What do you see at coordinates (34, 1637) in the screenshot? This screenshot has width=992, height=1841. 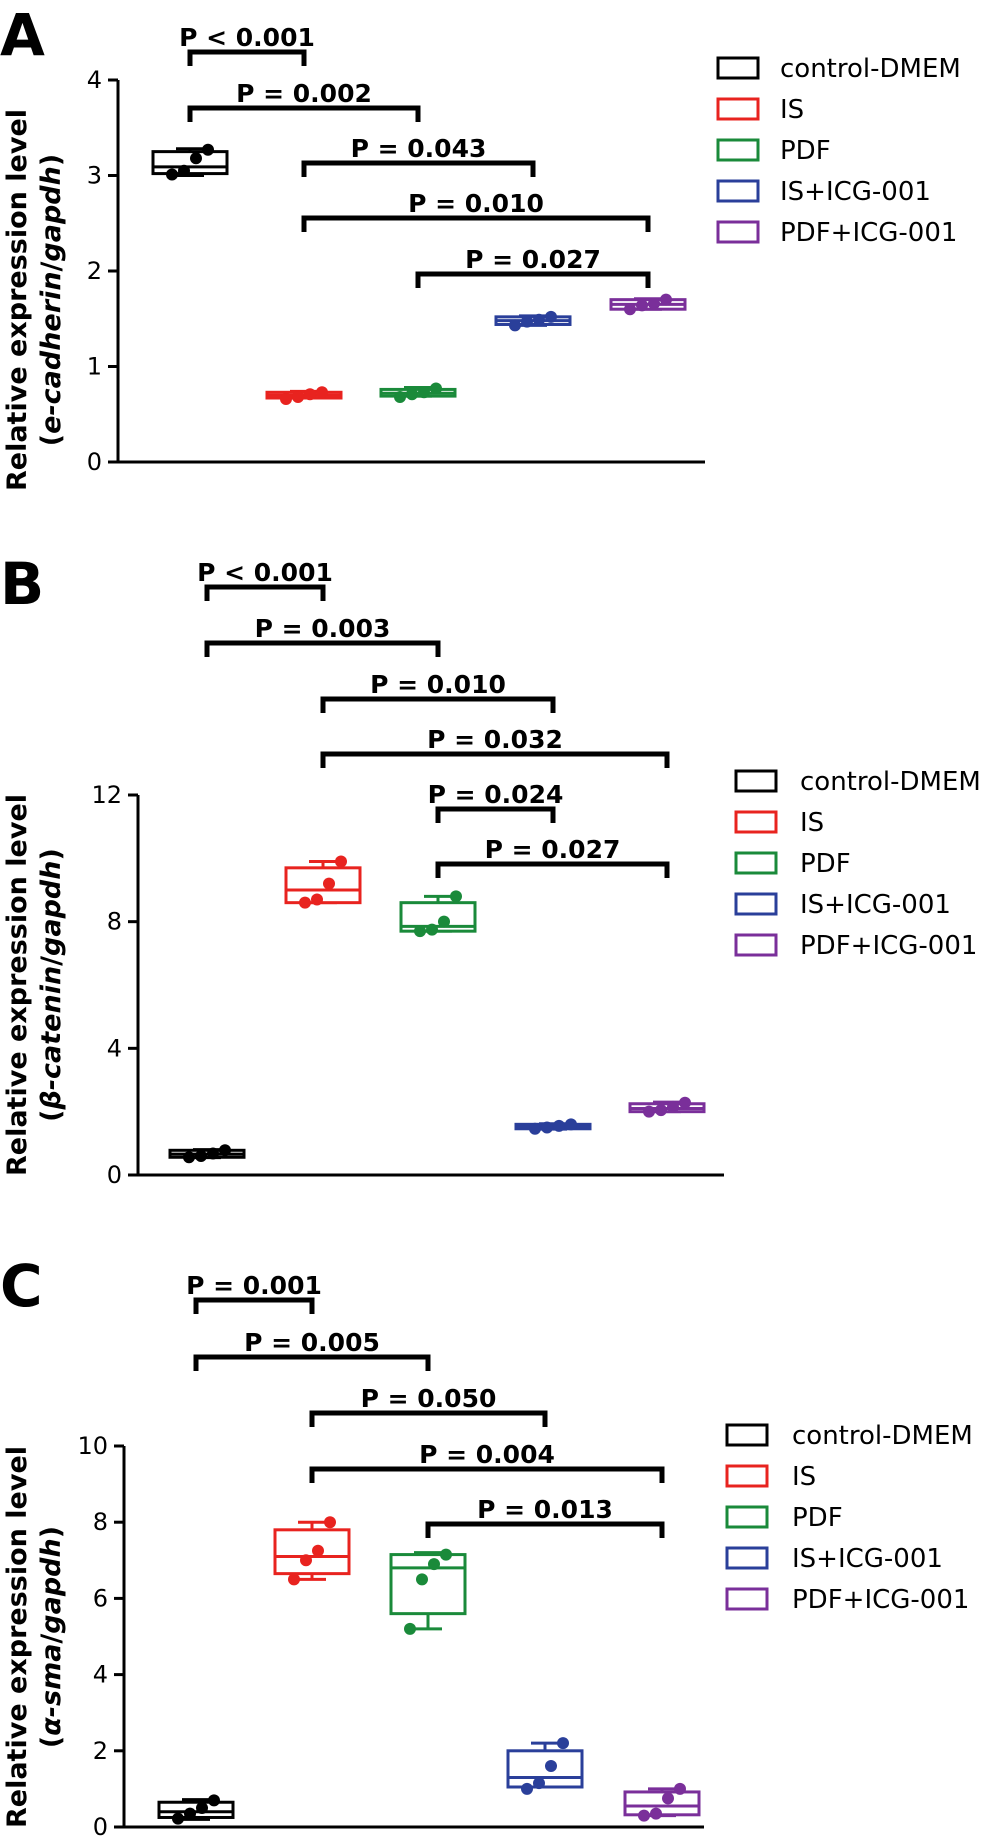 I see `y-axis-label: Relative expression level (α-sma/gapdh)` at bounding box center [34, 1637].